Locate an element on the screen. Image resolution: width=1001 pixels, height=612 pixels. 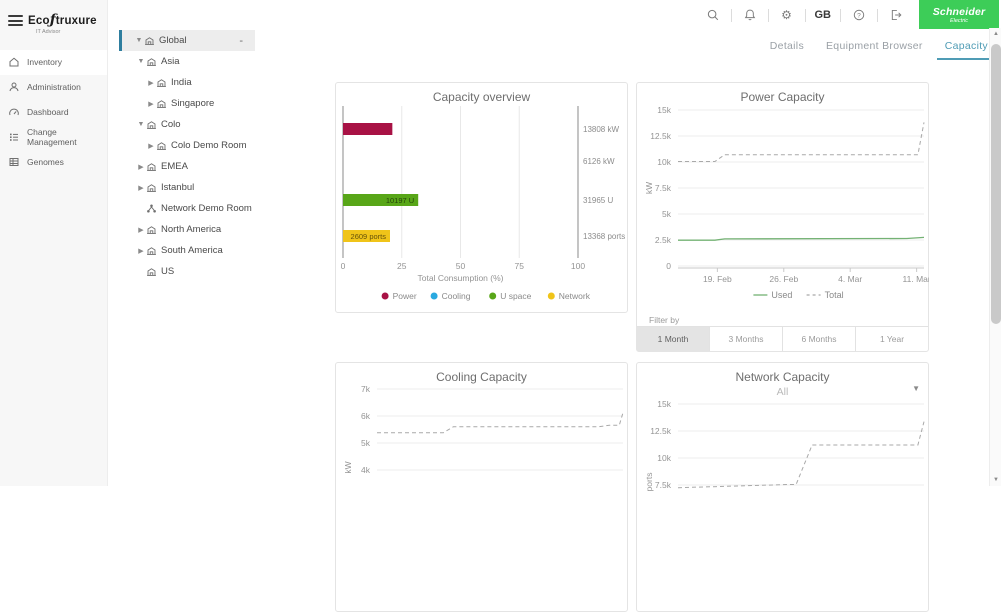
bar-u-space is located at coordinates (381, 200).